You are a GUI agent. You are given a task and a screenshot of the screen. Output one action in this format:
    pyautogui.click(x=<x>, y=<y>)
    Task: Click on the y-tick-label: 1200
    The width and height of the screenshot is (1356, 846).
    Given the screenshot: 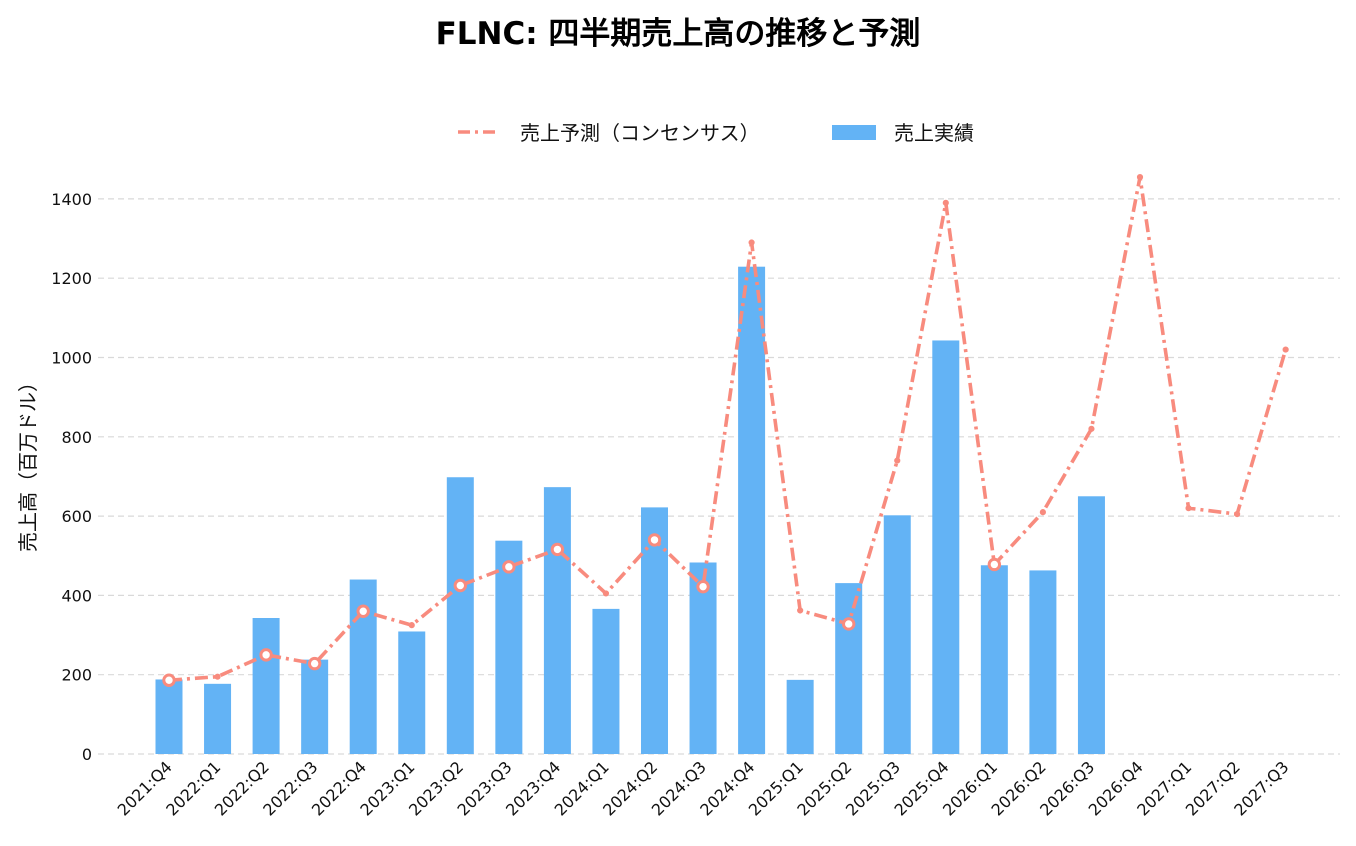 What is the action you would take?
    pyautogui.click(x=71, y=278)
    